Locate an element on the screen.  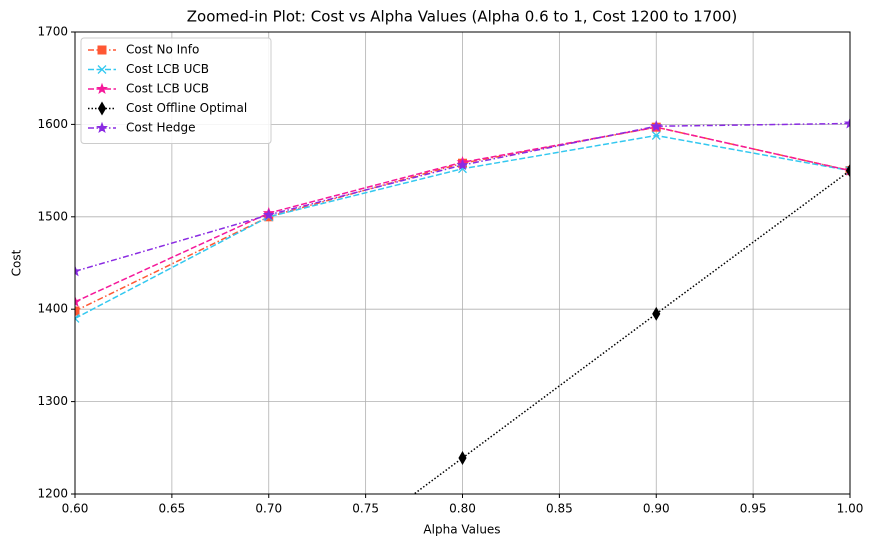
legend-box is located at coordinates (176, 90).